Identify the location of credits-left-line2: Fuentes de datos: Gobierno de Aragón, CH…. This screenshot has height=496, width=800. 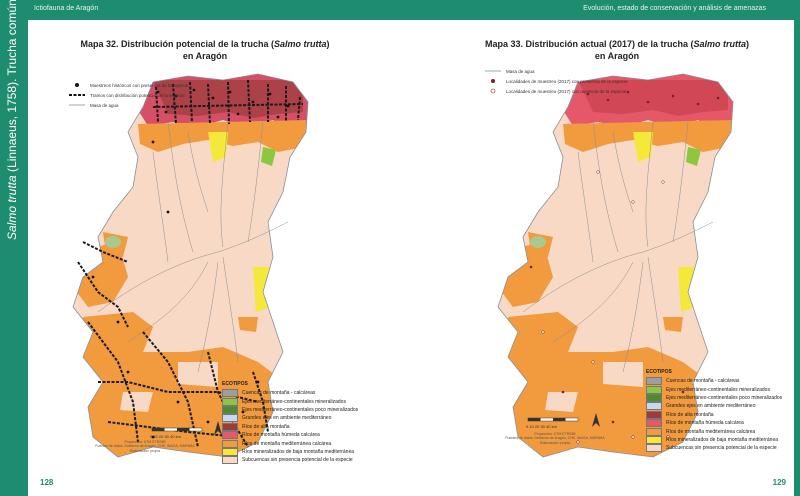
(145, 446).